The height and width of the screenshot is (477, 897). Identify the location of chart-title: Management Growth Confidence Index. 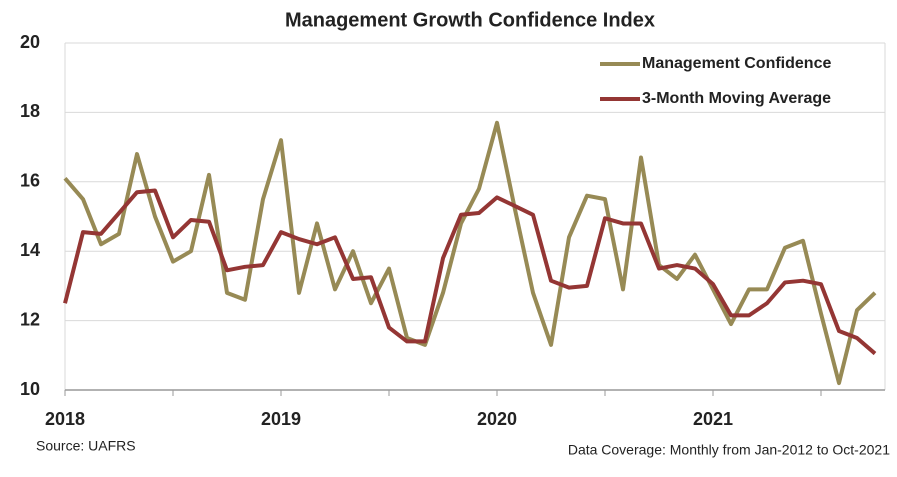
(470, 20).